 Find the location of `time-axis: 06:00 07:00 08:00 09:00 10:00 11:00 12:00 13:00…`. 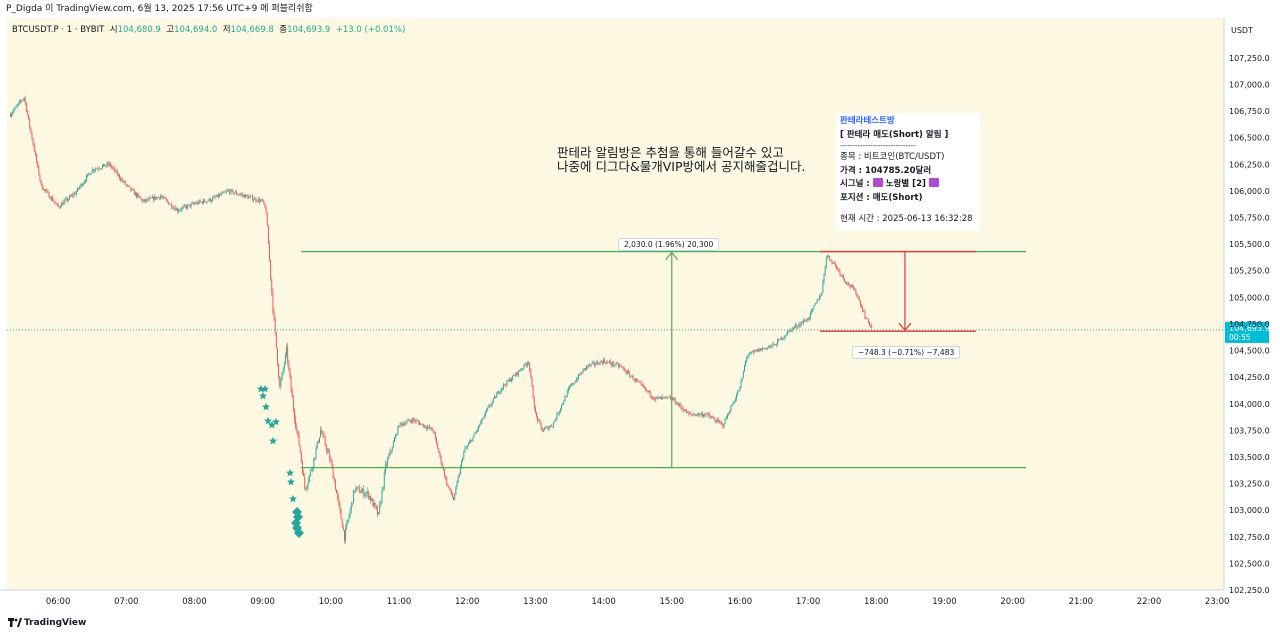

time-axis: 06:00 07:00 08:00 09:00 10:00 11:00 12:00 13:00… is located at coordinates (614, 598).